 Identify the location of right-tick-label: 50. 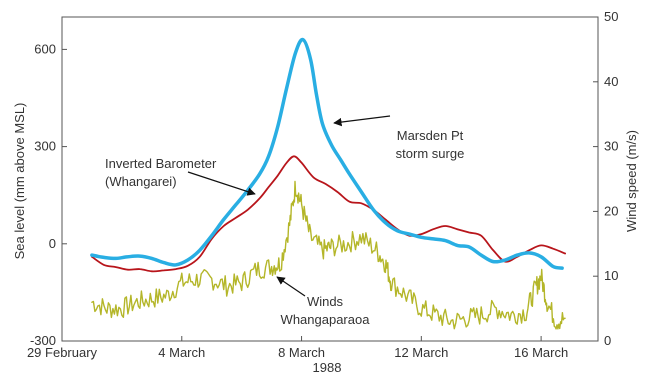
(611, 16).